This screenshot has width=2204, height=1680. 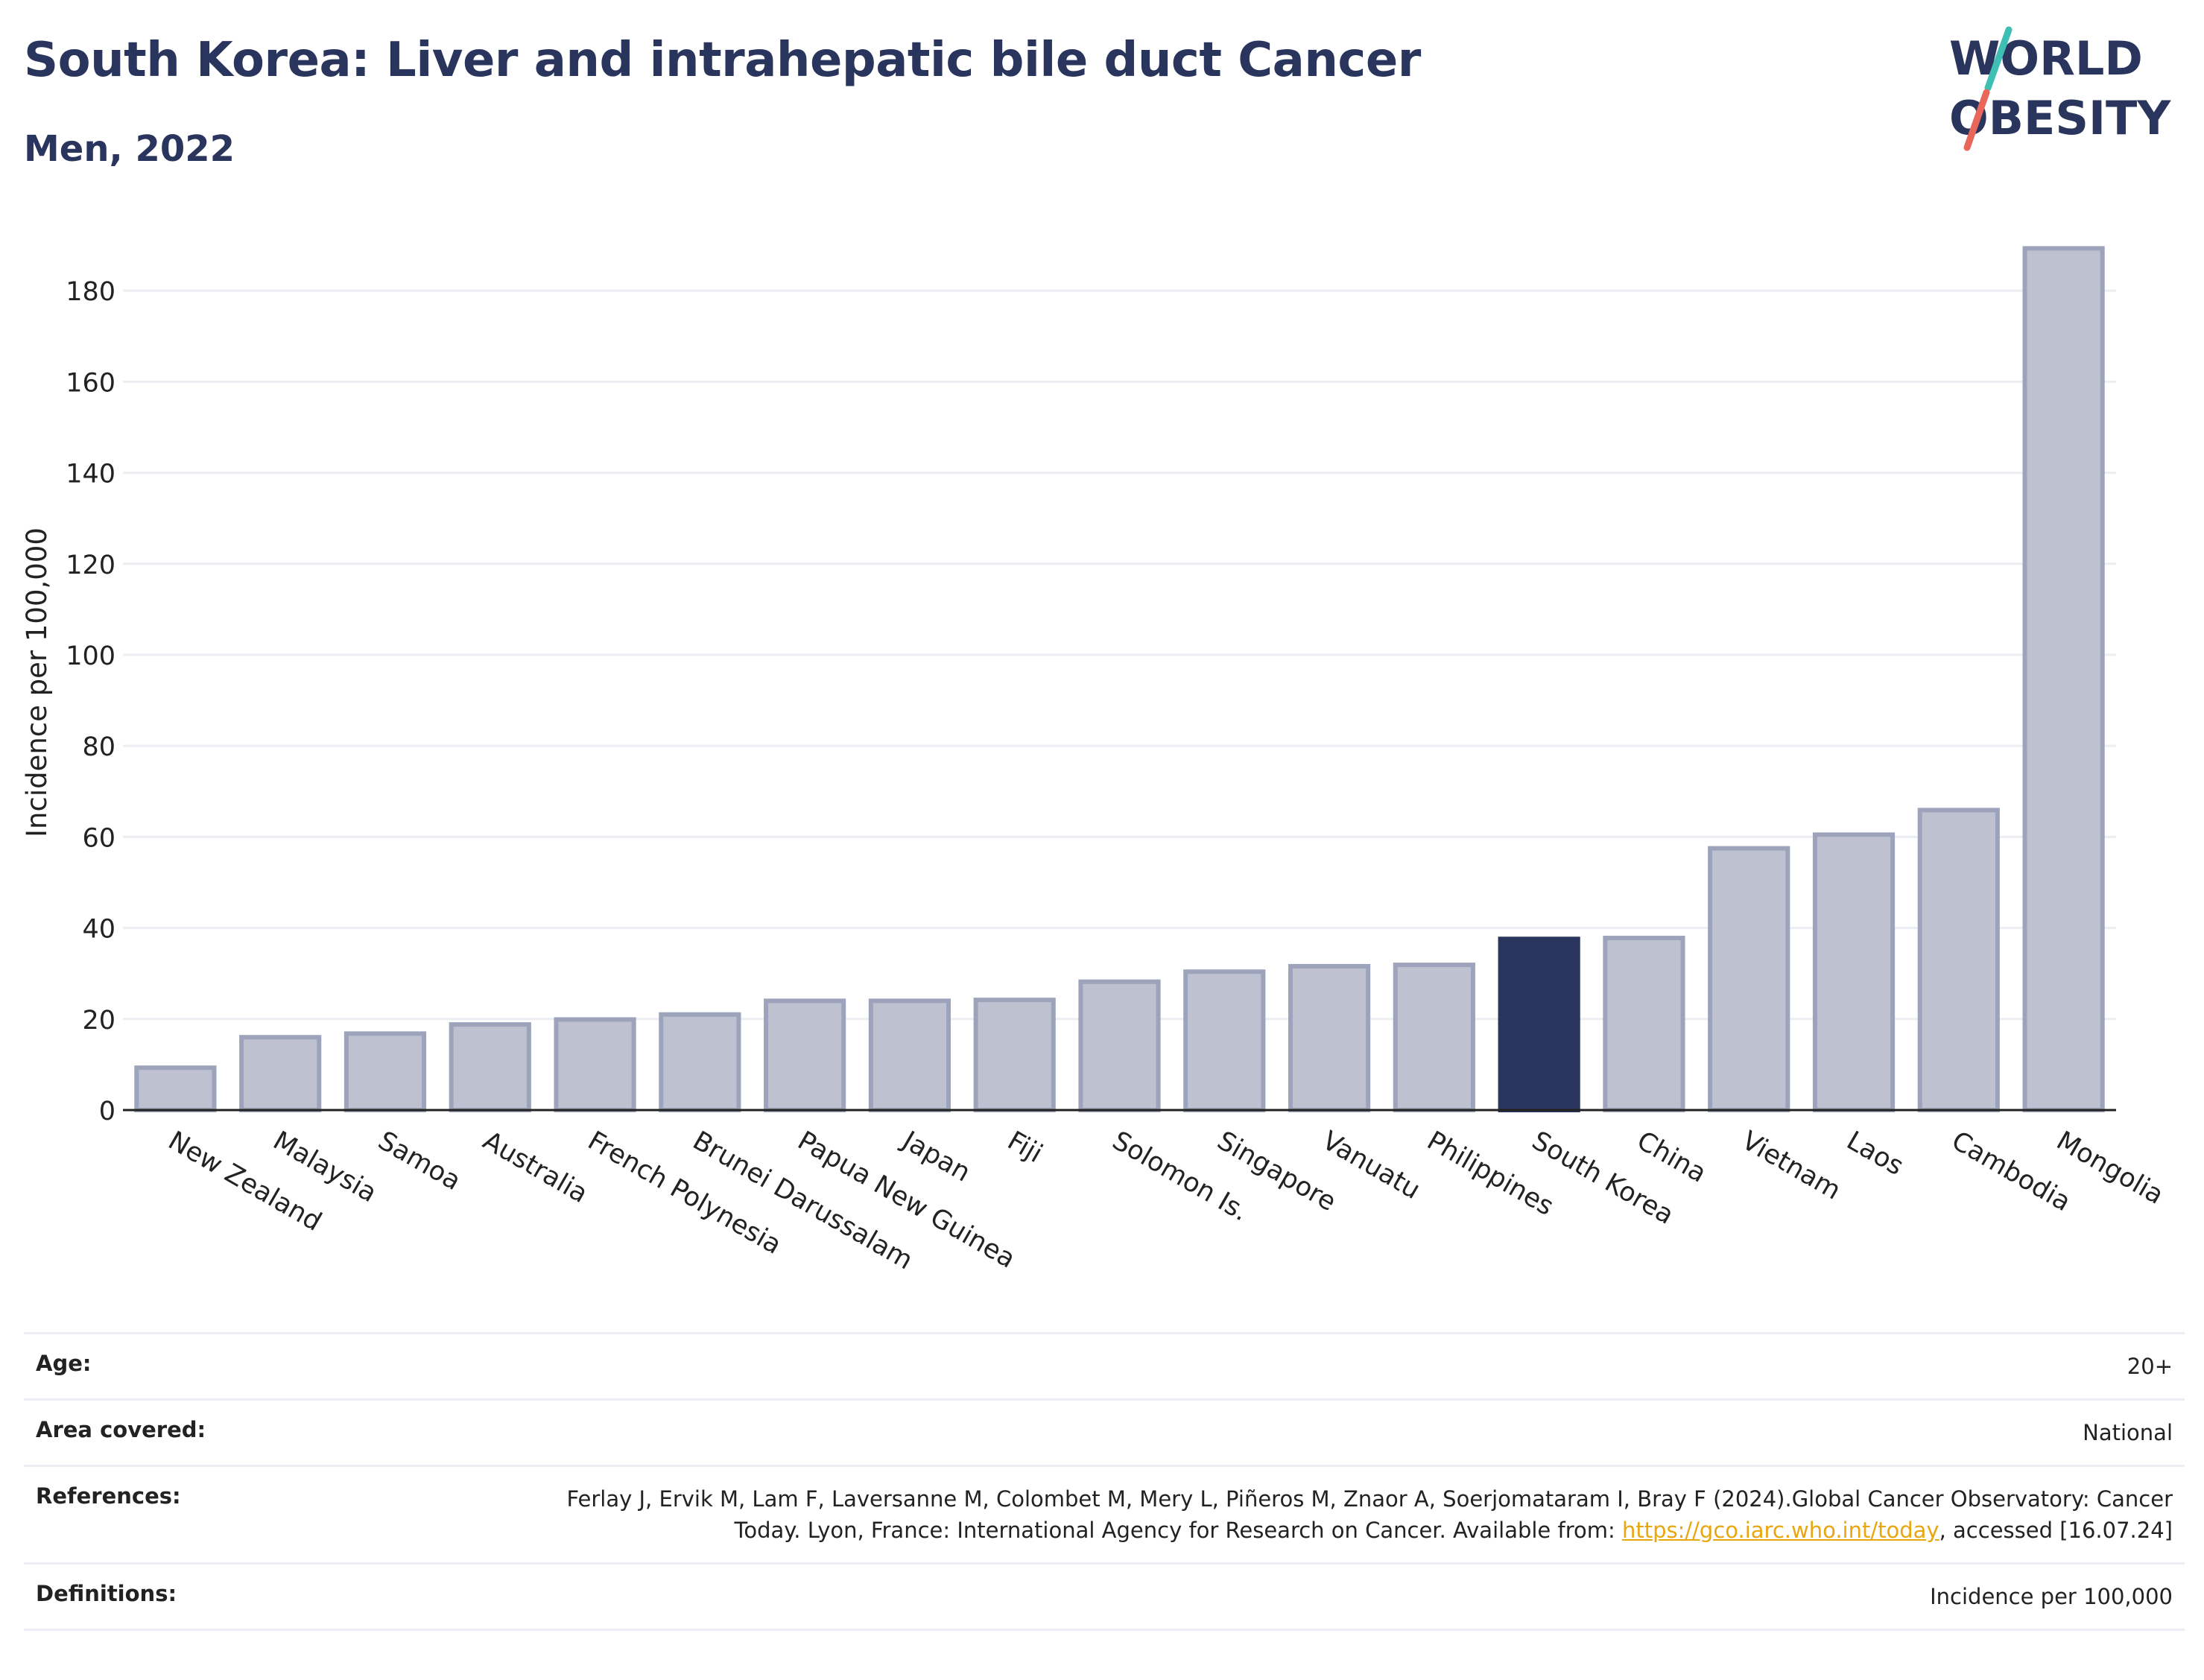 What do you see at coordinates (107, 1111) in the screenshot?
I see `y-tick-label: 0` at bounding box center [107, 1111].